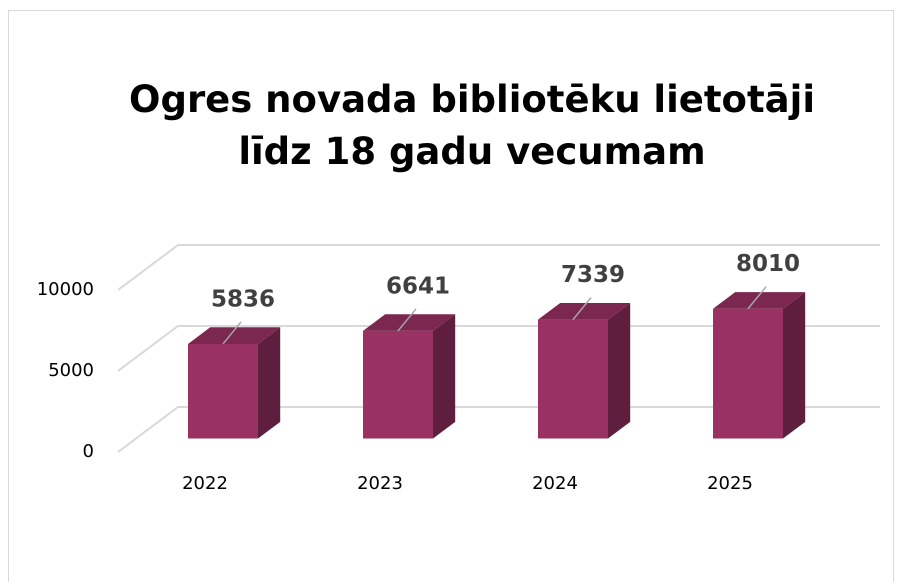  I want to click on data-label: 8010, so click(768, 264).